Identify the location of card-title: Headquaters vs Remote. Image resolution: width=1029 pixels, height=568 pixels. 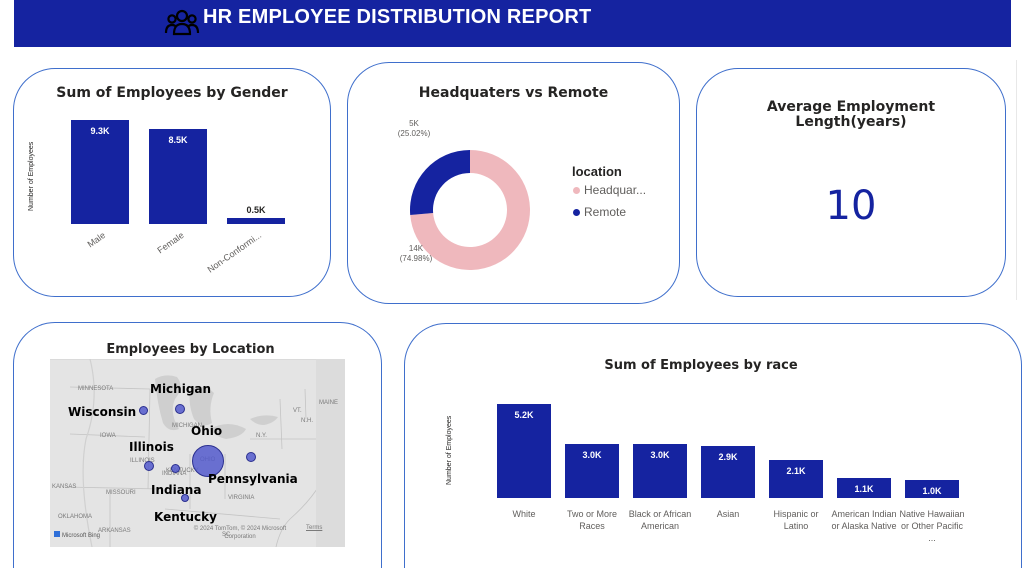
(513, 93).